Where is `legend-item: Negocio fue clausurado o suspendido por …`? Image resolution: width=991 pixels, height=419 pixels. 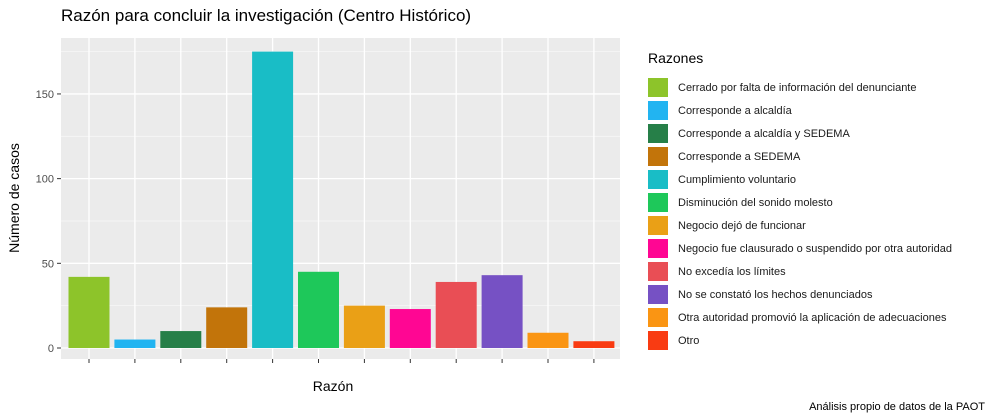
legend-item: Negocio fue clausurado o suspendido por … is located at coordinates (800, 248).